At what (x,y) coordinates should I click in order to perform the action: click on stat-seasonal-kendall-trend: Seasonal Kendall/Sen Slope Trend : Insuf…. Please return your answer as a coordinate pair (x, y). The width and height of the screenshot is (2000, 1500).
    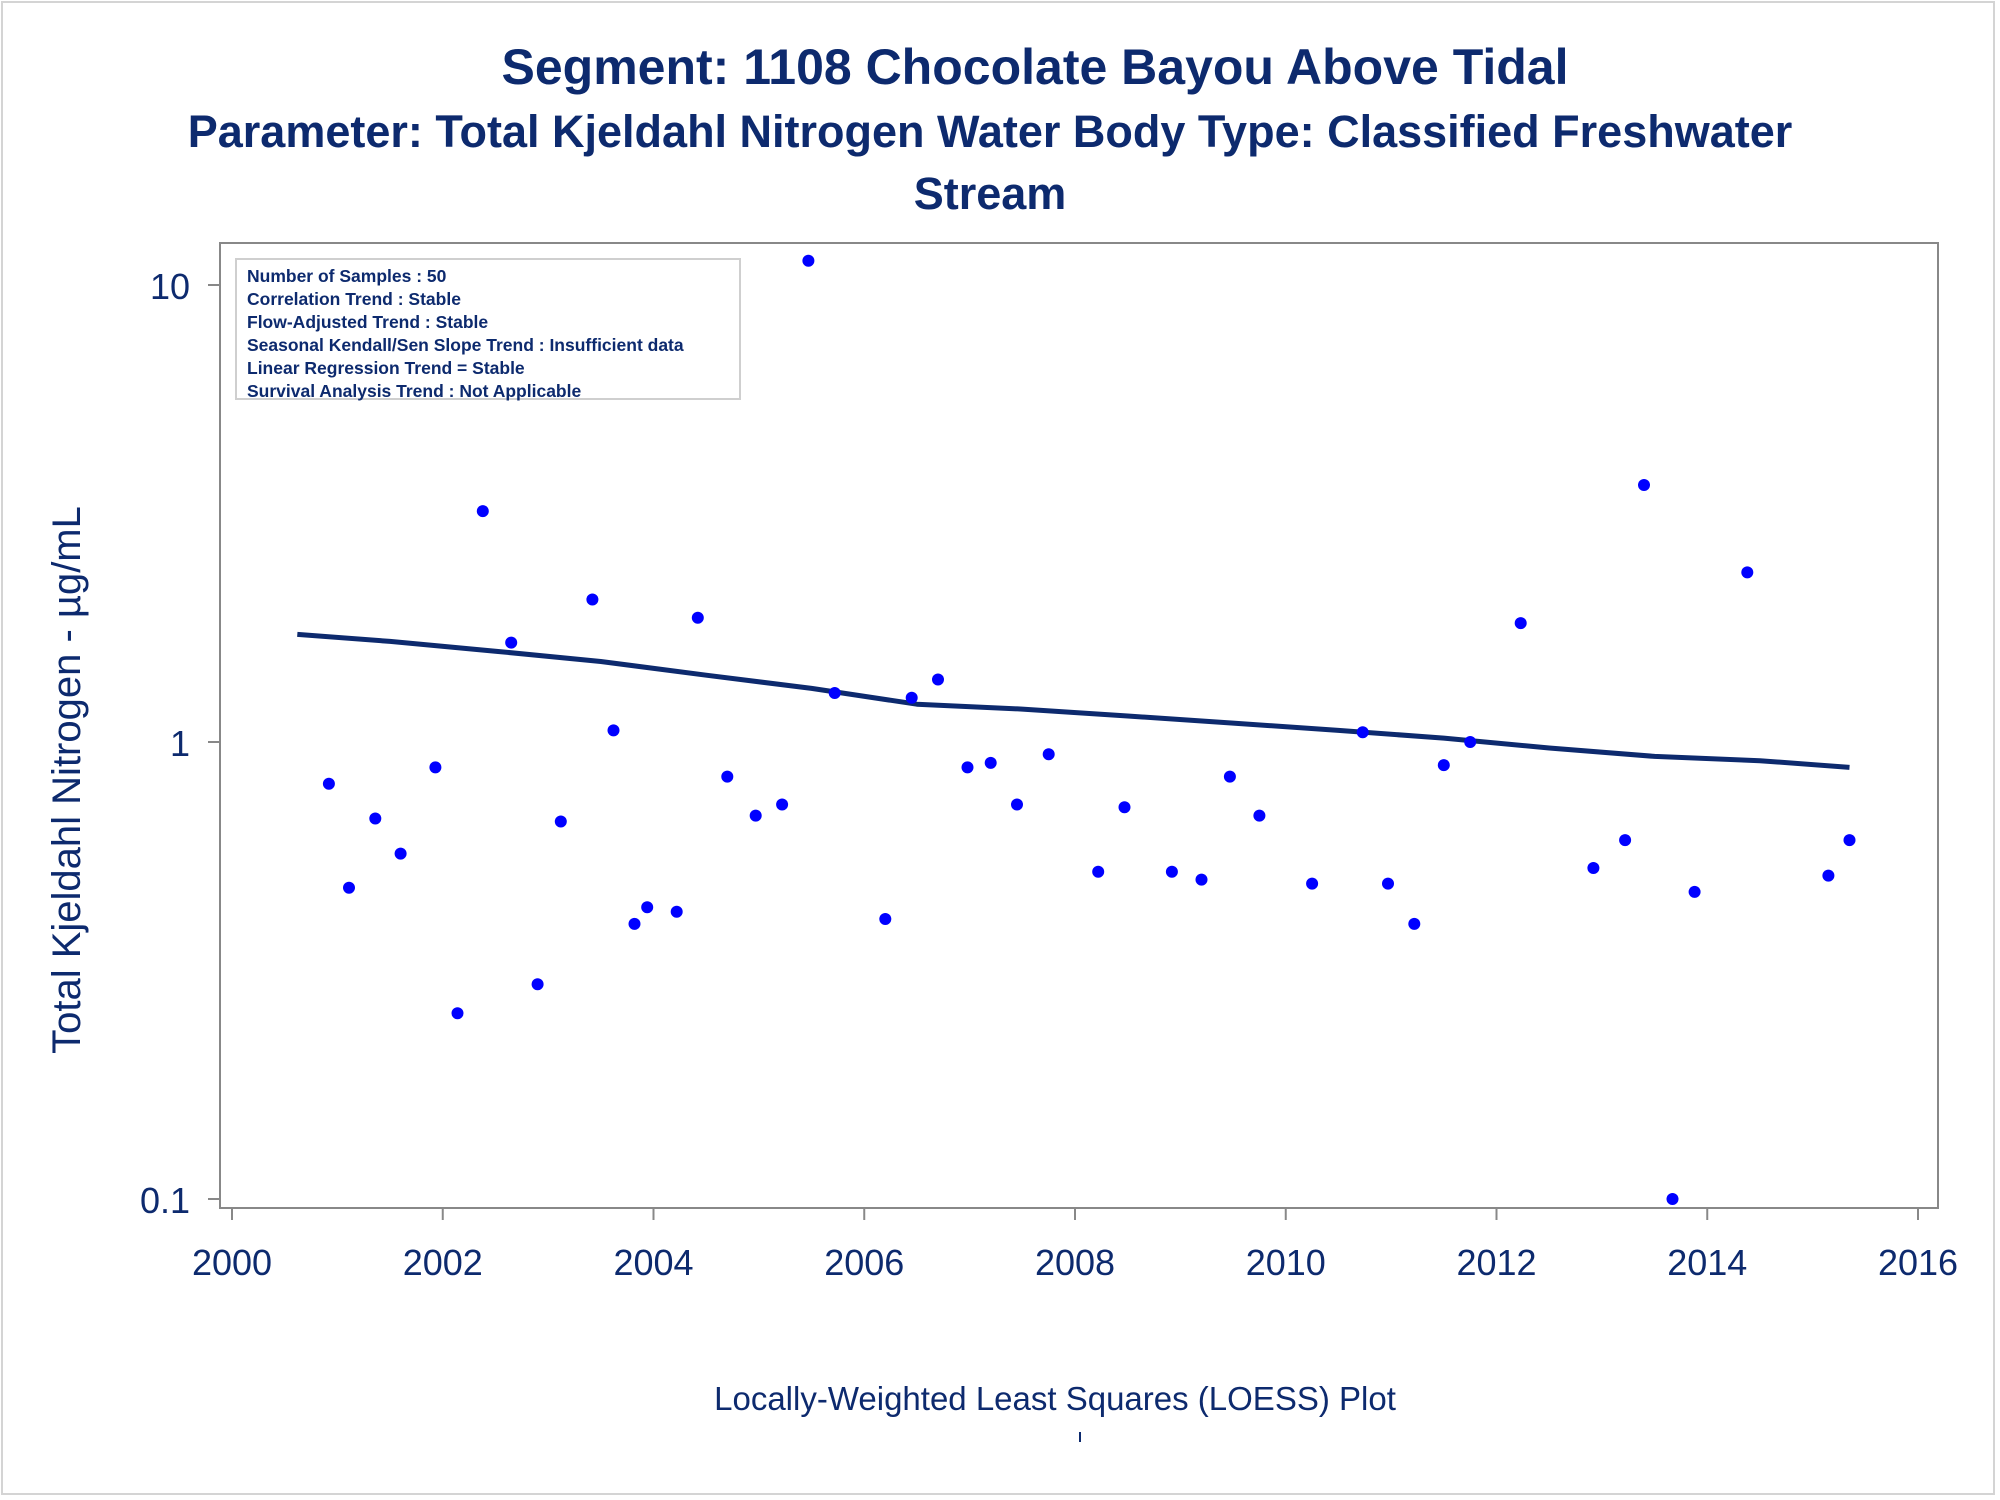
    Looking at the image, I should click on (465, 345).